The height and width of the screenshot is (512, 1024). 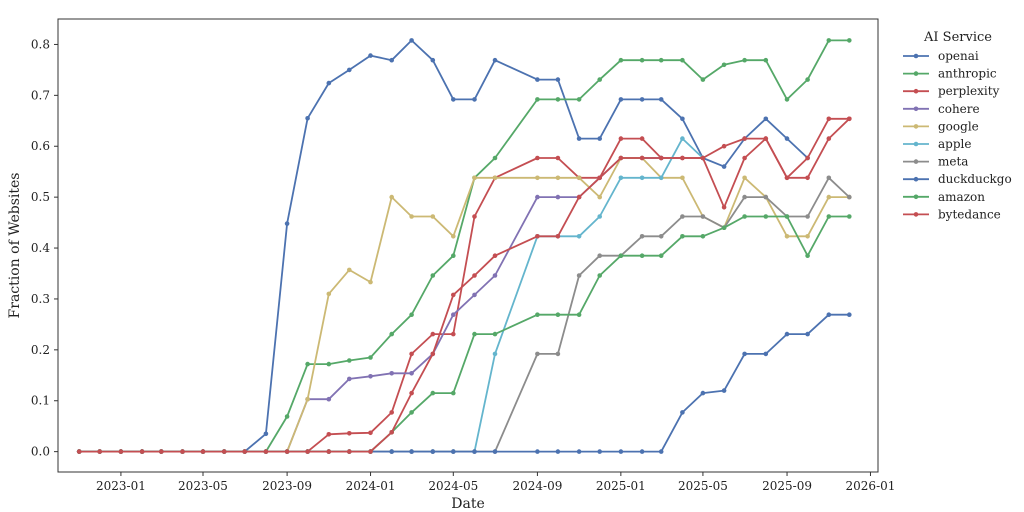 What do you see at coordinates (40, 248) in the screenshot?
I see `y-tick-label: 0.4` at bounding box center [40, 248].